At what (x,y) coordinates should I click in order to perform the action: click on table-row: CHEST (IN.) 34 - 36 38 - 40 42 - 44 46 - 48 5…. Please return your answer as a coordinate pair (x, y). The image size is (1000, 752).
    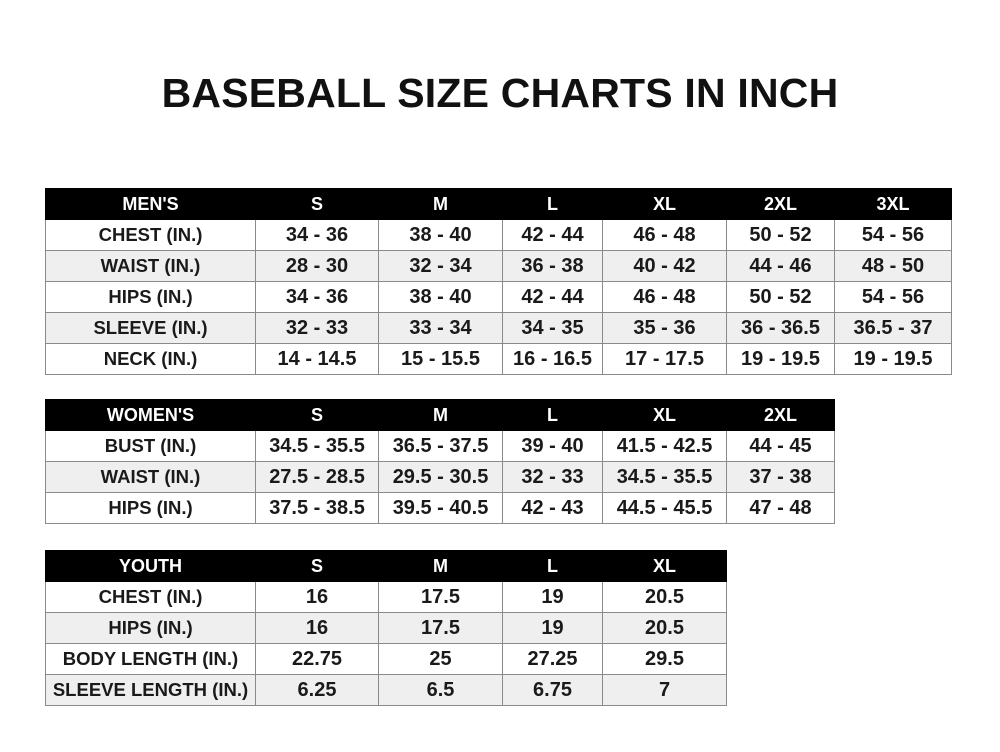
    Looking at the image, I should click on (498, 235).